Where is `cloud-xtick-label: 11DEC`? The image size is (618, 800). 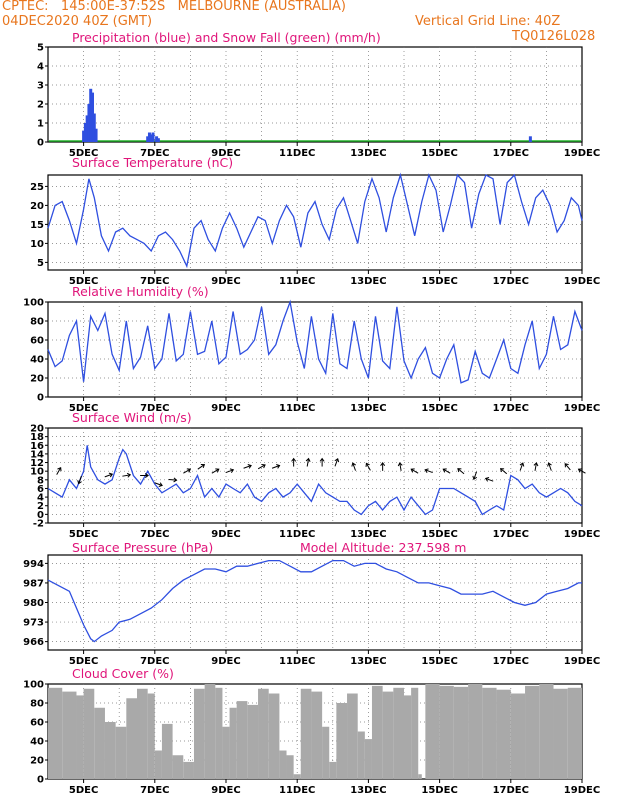
cloud-xtick-label: 11DEC is located at coordinates (297, 790).